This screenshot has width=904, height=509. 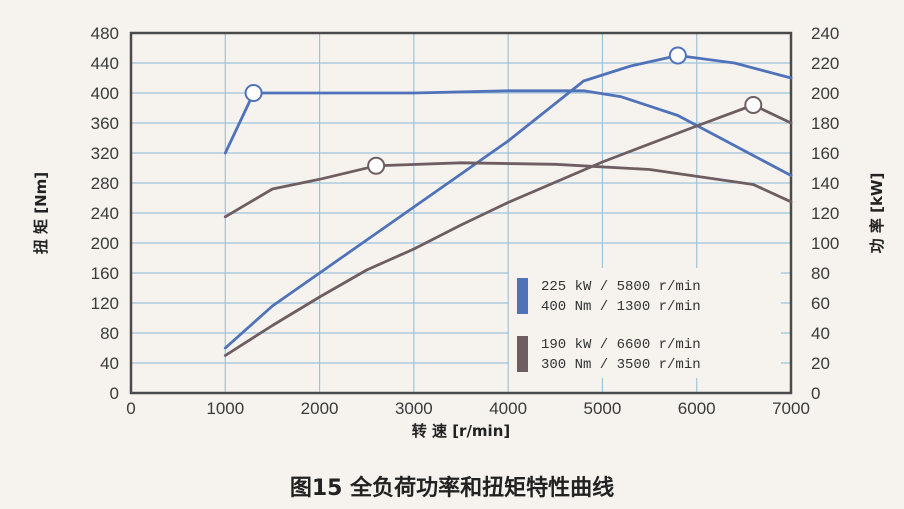 What do you see at coordinates (105, 33) in the screenshot?
I see `y-left-tick-label: 480` at bounding box center [105, 33].